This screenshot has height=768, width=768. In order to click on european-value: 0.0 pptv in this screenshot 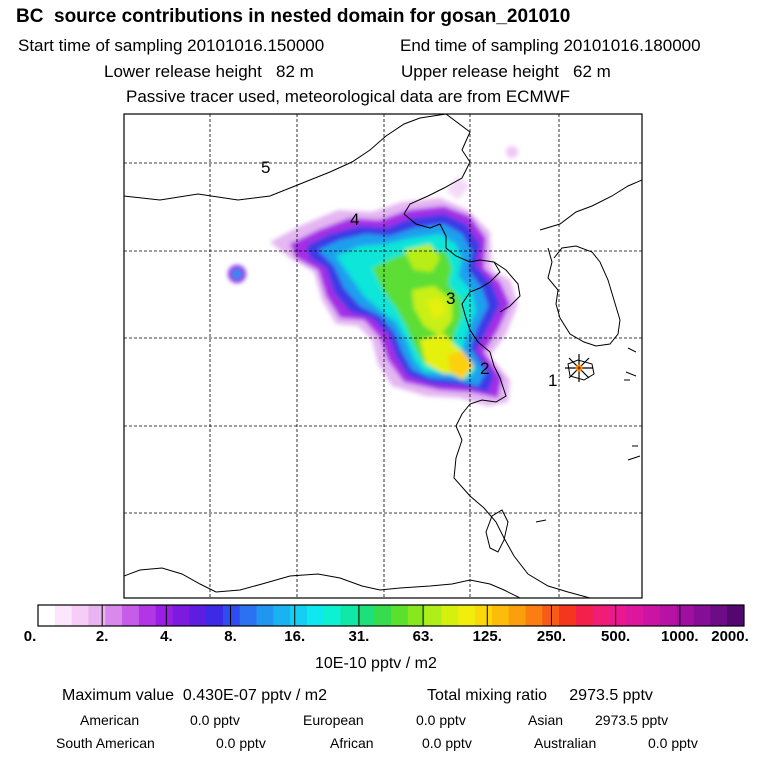, I will do `click(441, 720)`.